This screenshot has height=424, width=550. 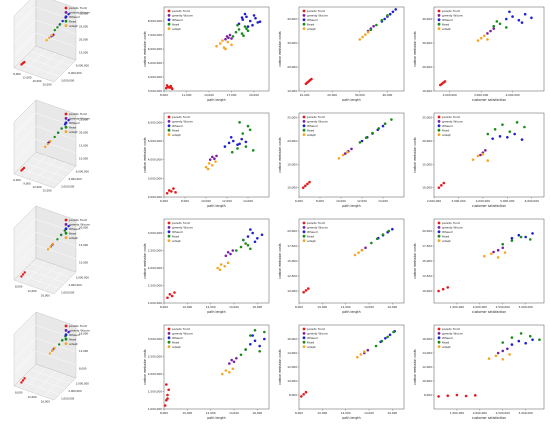 I want to click on x-axis-label: customer satisfaction, so click(x=489, y=418).